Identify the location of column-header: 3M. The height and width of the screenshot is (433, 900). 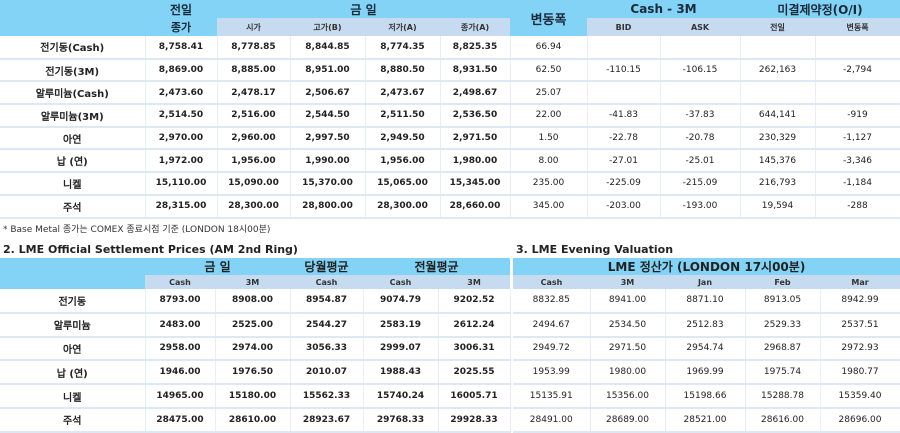
(627, 282).